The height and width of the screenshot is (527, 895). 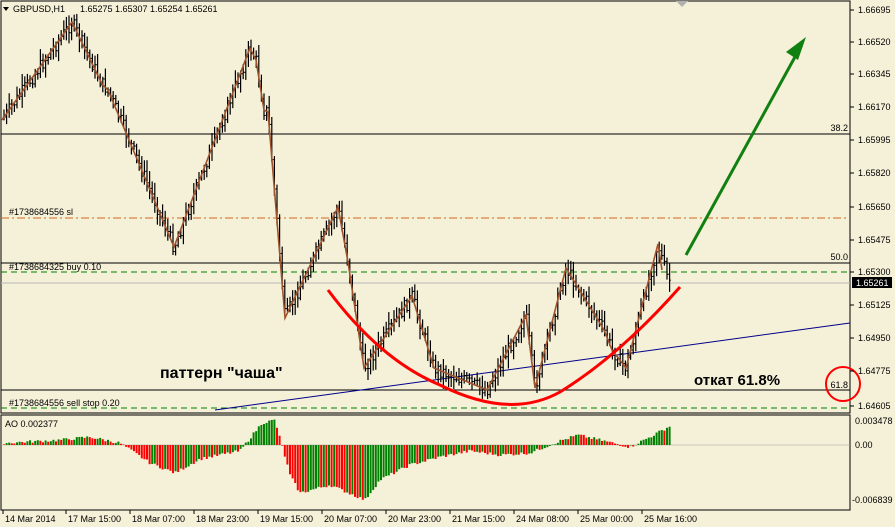 I want to click on price-tick-label: 1.66345, so click(x=874, y=74).